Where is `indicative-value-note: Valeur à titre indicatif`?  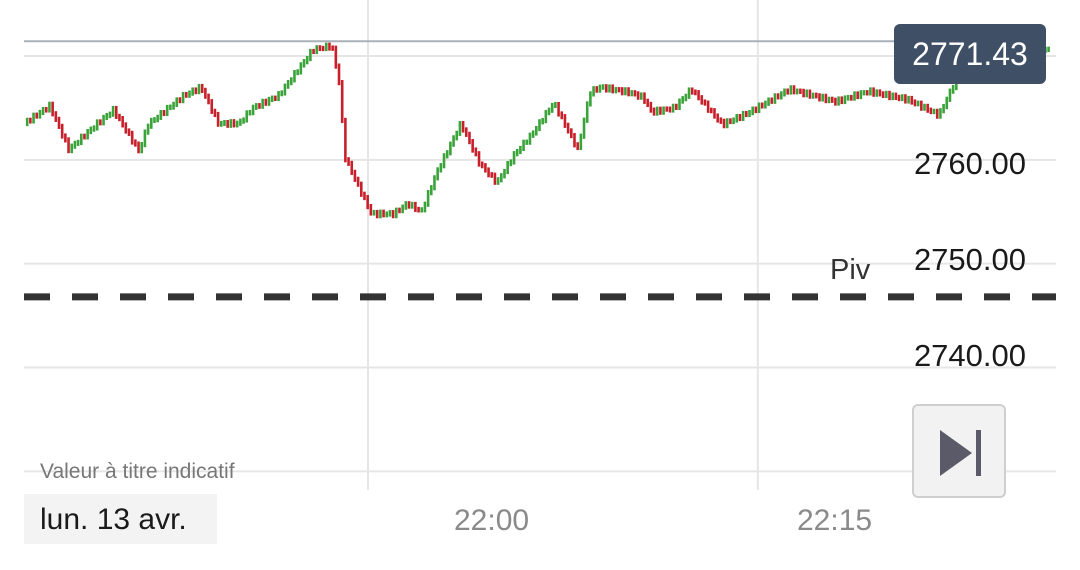 indicative-value-note: Valeur à titre indicatif is located at coordinates (137, 471).